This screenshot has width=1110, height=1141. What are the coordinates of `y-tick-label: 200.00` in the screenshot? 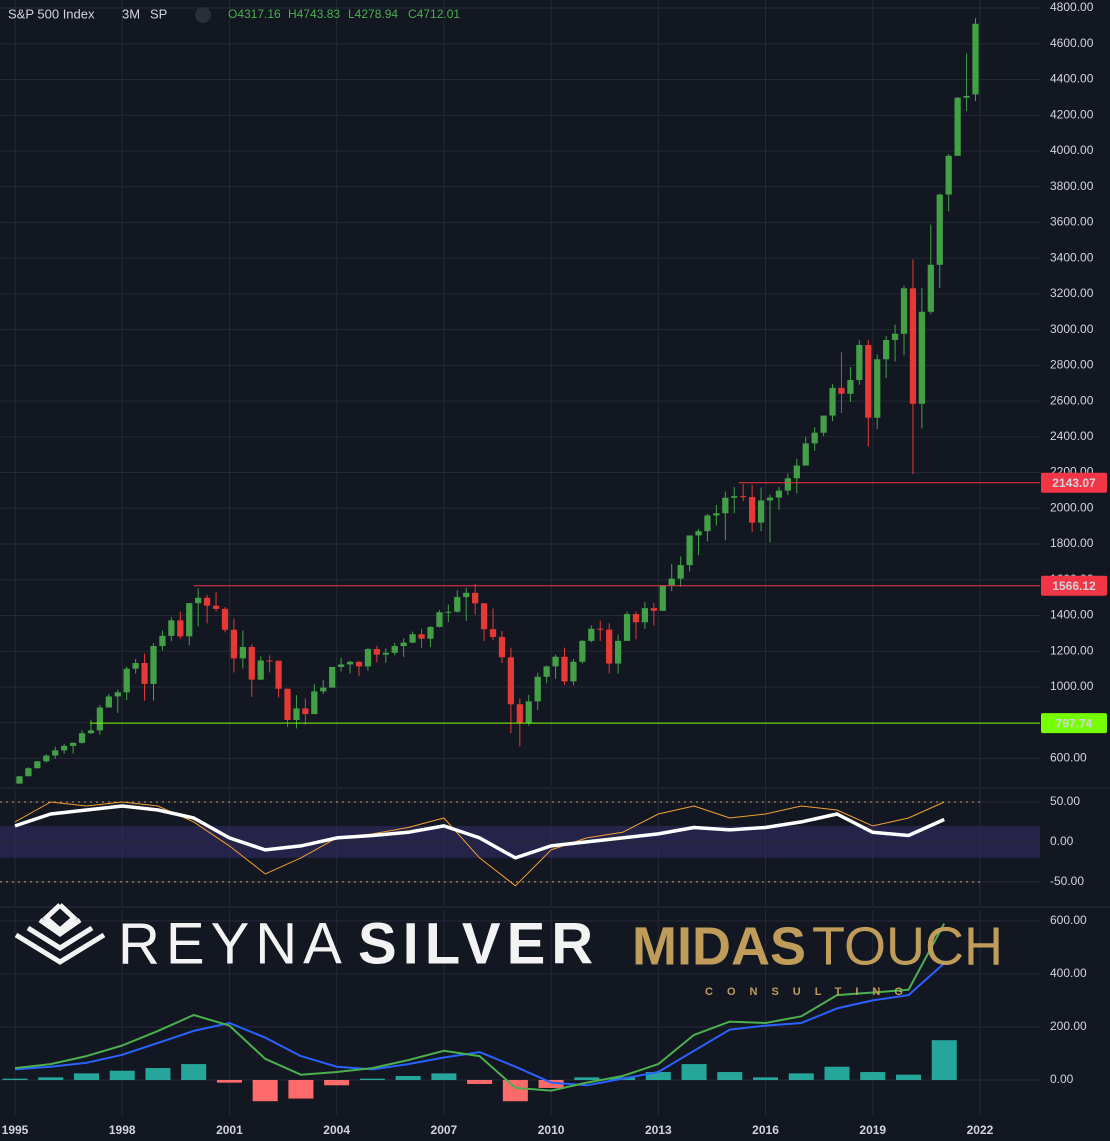 It's located at (1068, 1026).